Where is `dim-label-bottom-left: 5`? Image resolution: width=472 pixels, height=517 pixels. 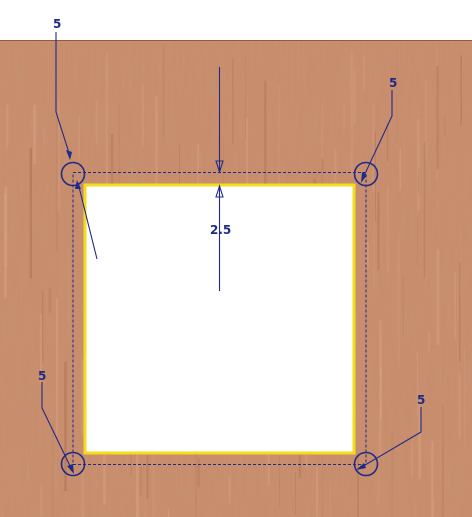 dim-label-bottom-left: 5 is located at coordinates (42, 376).